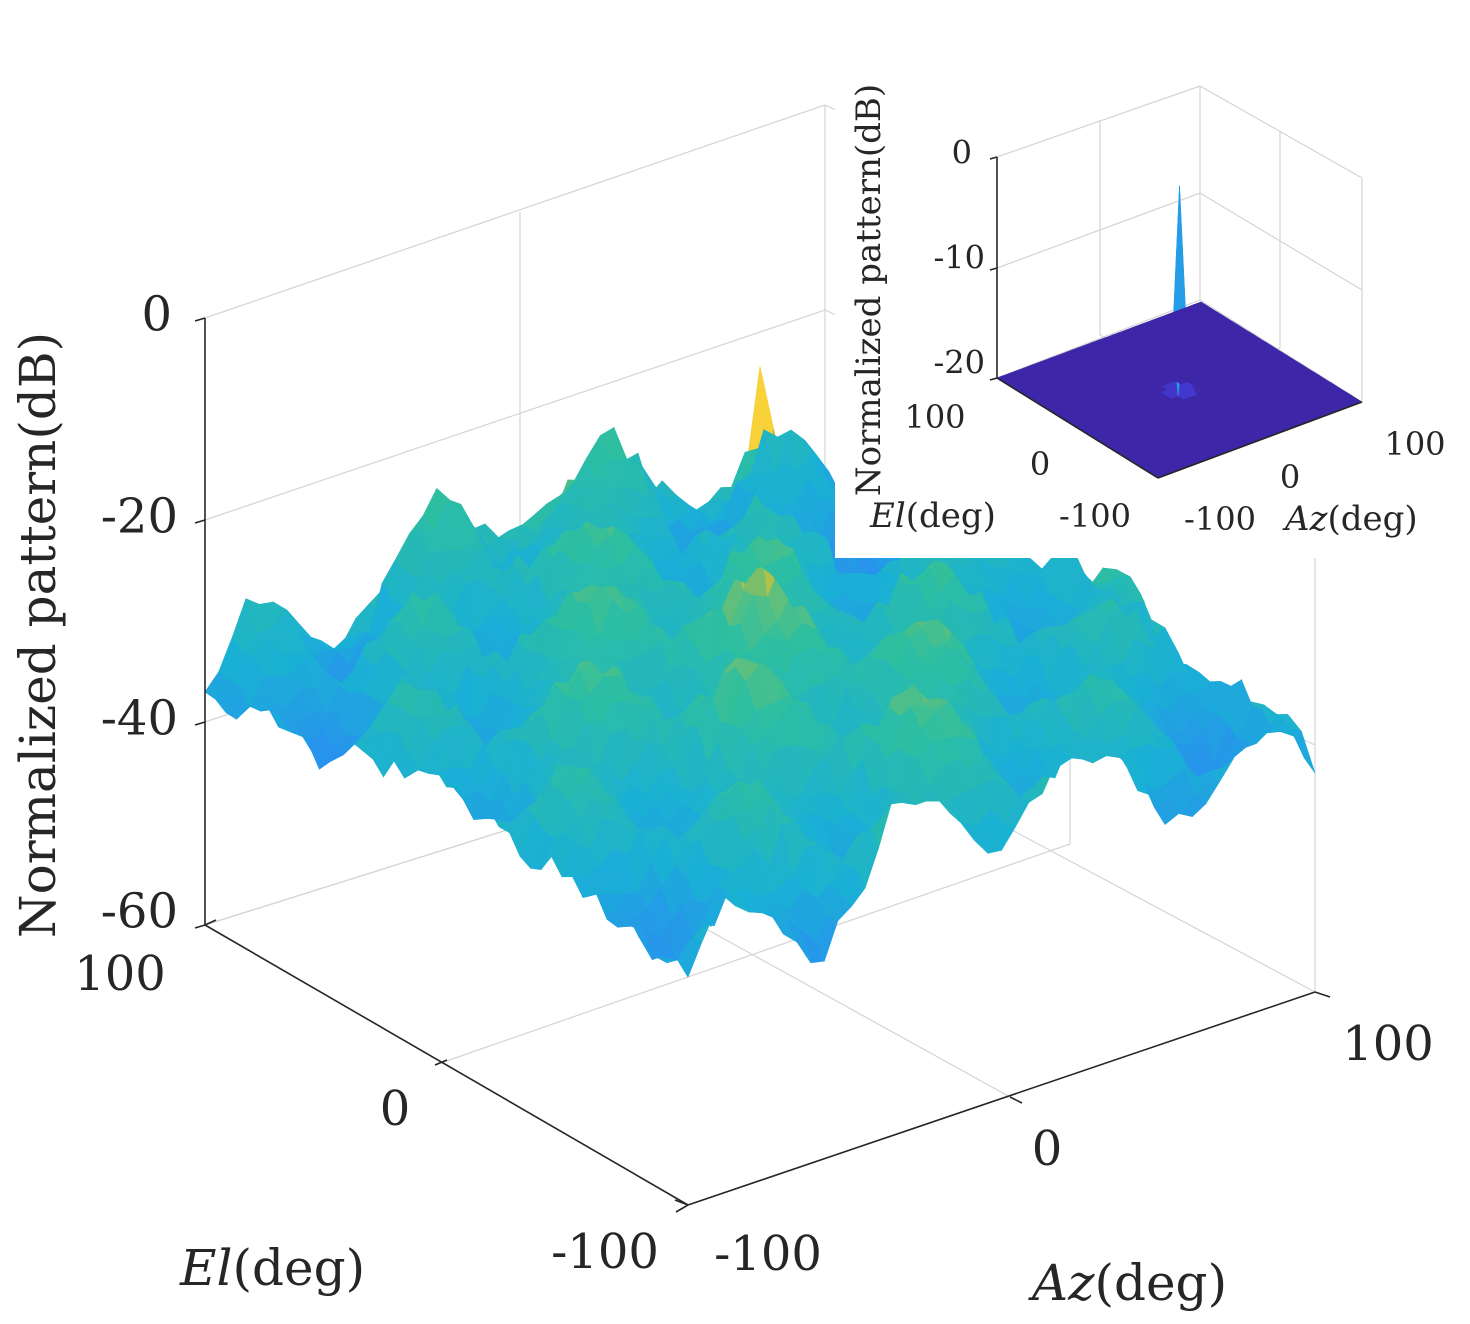 The width and height of the screenshot is (1470, 1324). What do you see at coordinates (768, 1254) in the screenshot?
I see `main-az-tick: -100` at bounding box center [768, 1254].